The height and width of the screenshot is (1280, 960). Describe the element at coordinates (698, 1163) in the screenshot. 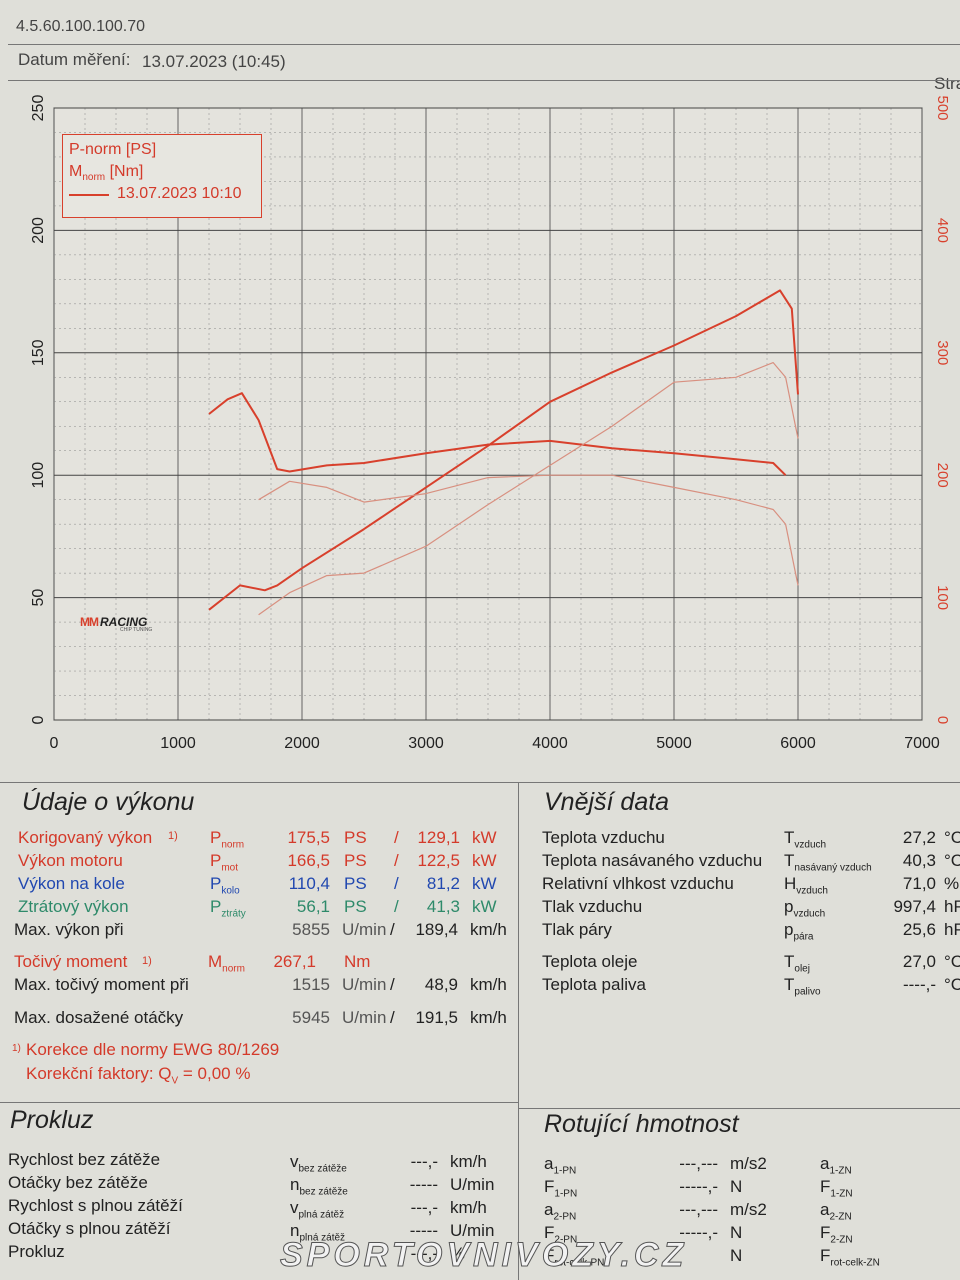

I see `rotating-value: ---,---` at that location.